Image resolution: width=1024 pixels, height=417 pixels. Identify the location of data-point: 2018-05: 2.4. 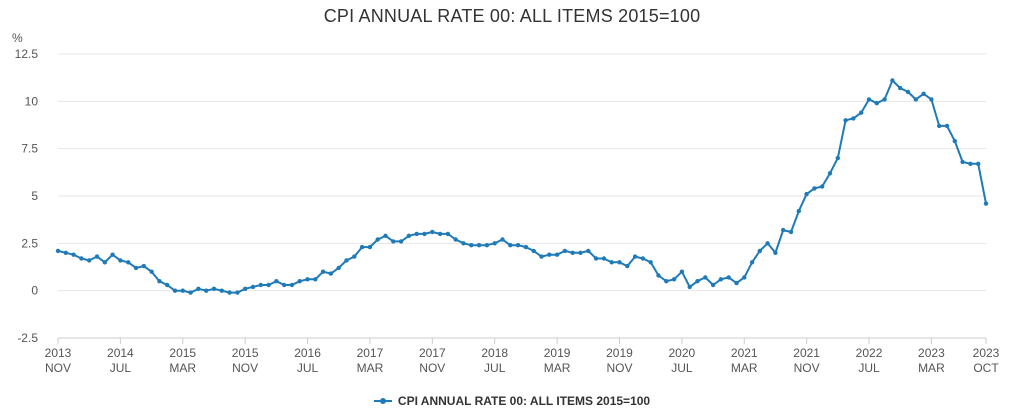
(479, 245).